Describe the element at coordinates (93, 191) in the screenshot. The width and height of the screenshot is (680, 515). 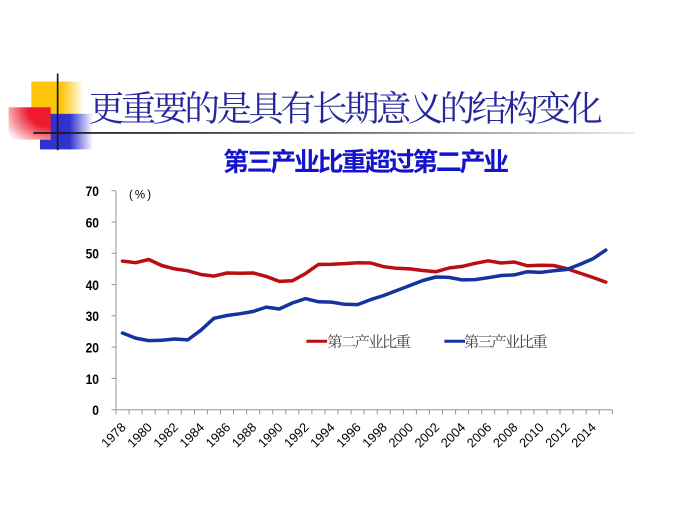
I see `svg-text: 70` at that location.